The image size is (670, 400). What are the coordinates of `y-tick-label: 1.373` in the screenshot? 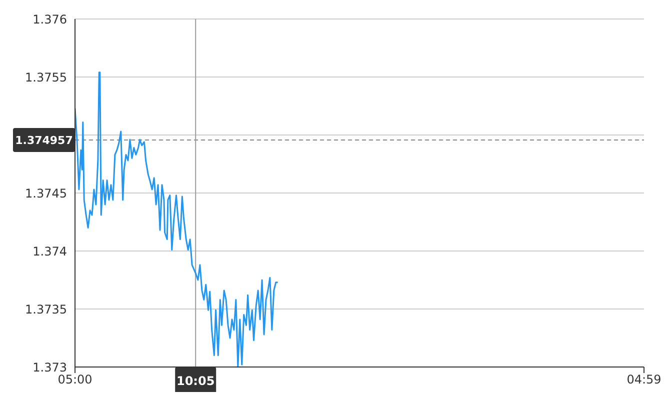 It's located at (49, 367).